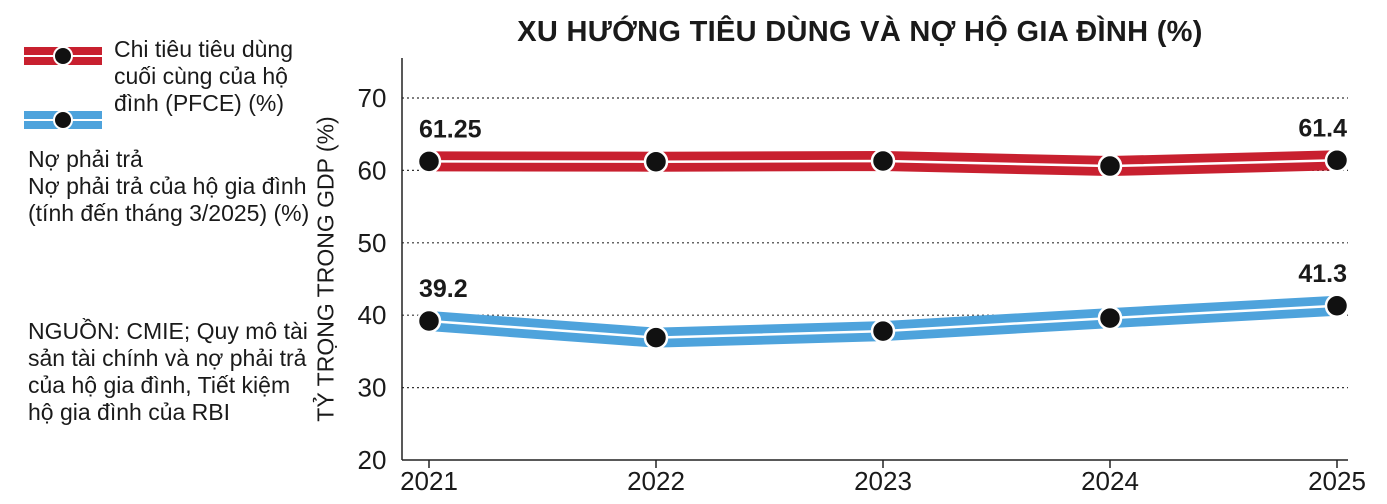 This screenshot has height=504, width=1387. Describe the element at coordinates (1110, 166) in the screenshot. I see `series-0-point-2024` at that location.